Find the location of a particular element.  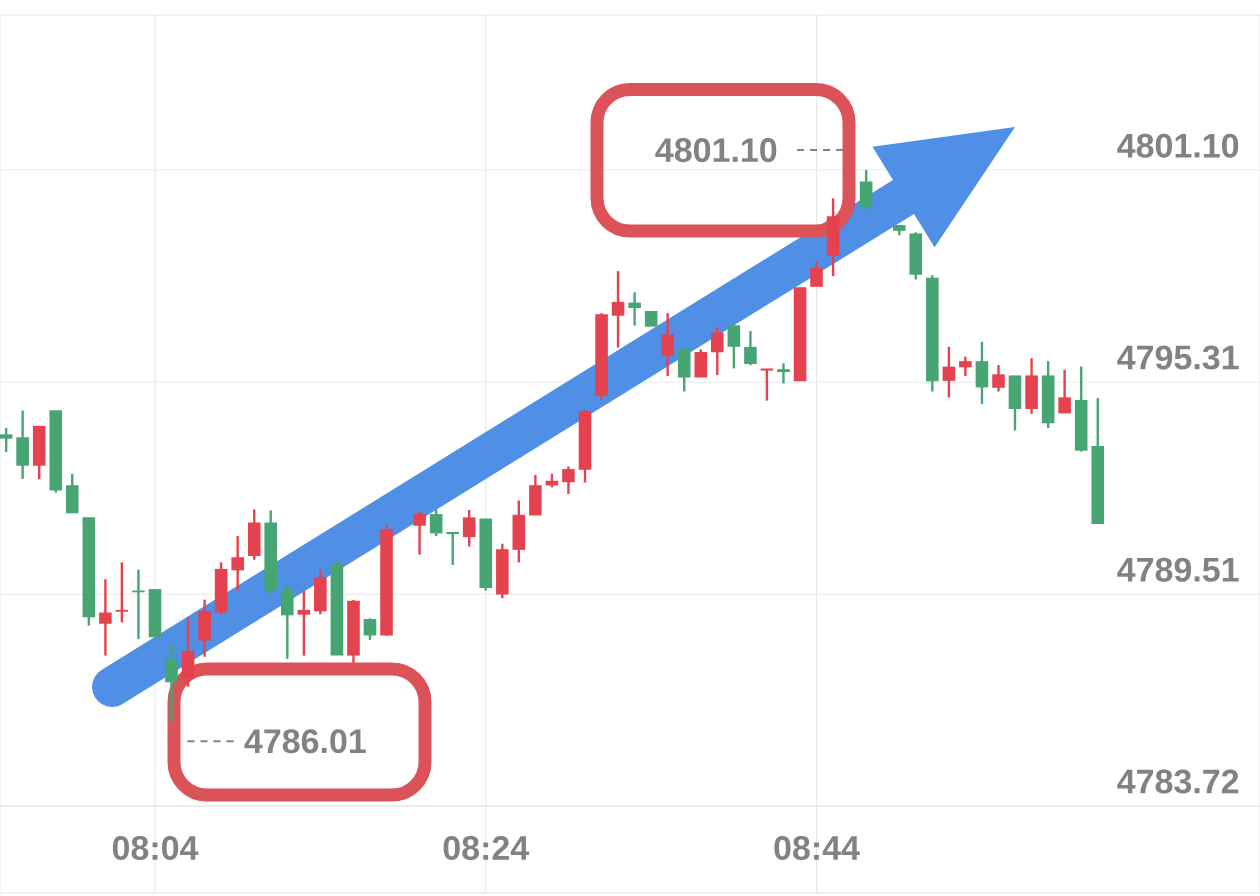

annotation: 4801.10 is located at coordinates (716, 150).